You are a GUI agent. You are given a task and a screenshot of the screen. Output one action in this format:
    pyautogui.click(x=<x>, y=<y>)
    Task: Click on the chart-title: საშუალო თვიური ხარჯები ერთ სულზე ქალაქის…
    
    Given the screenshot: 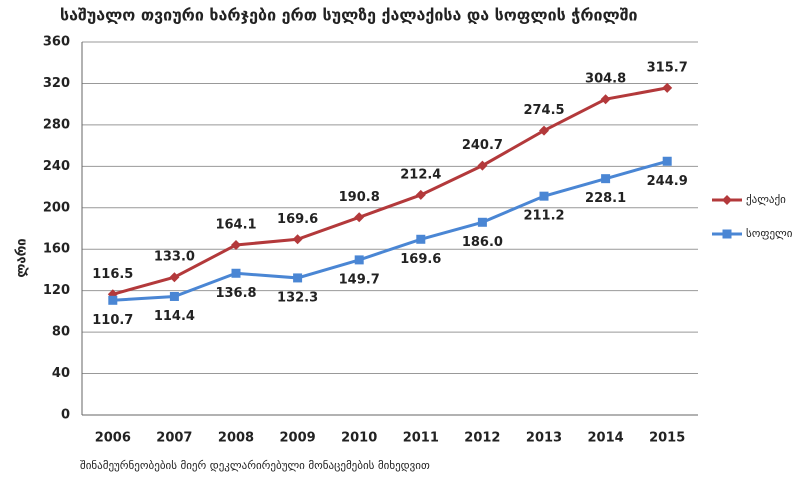 What is the action you would take?
    pyautogui.click(x=349, y=15)
    